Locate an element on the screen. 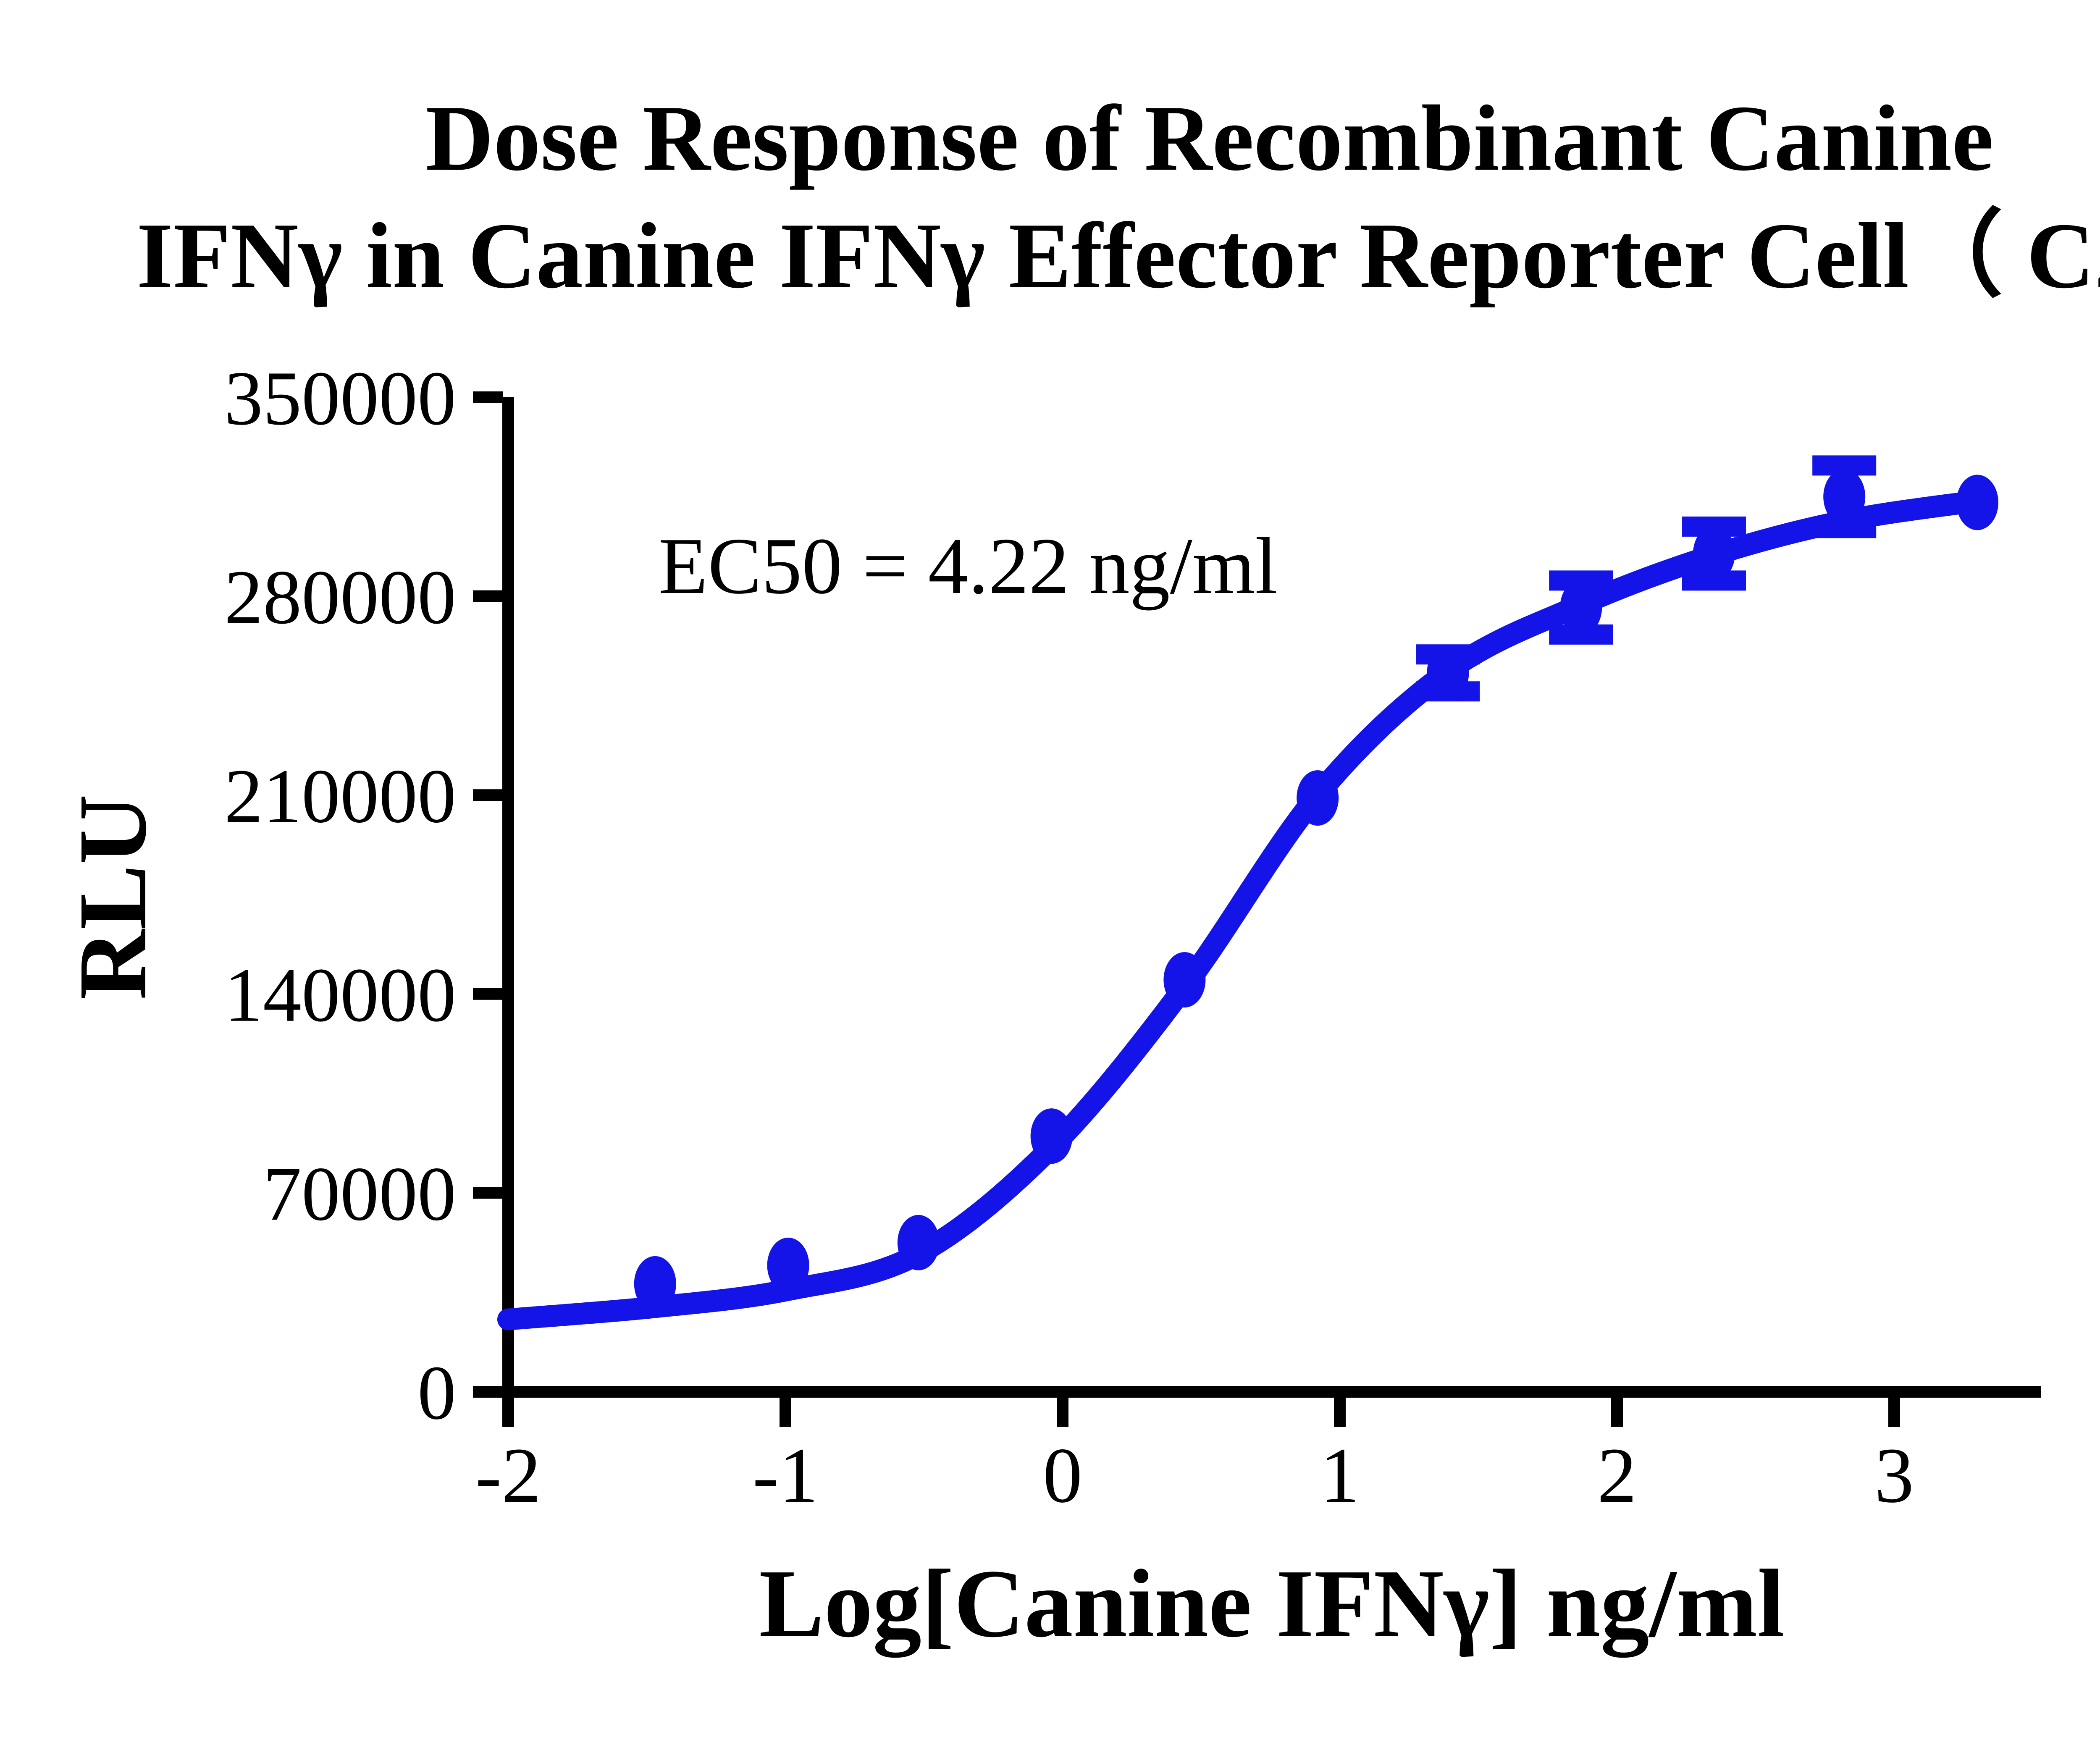 The image size is (2100, 1737). x-tick-label: 3 is located at coordinates (1894, 1475).